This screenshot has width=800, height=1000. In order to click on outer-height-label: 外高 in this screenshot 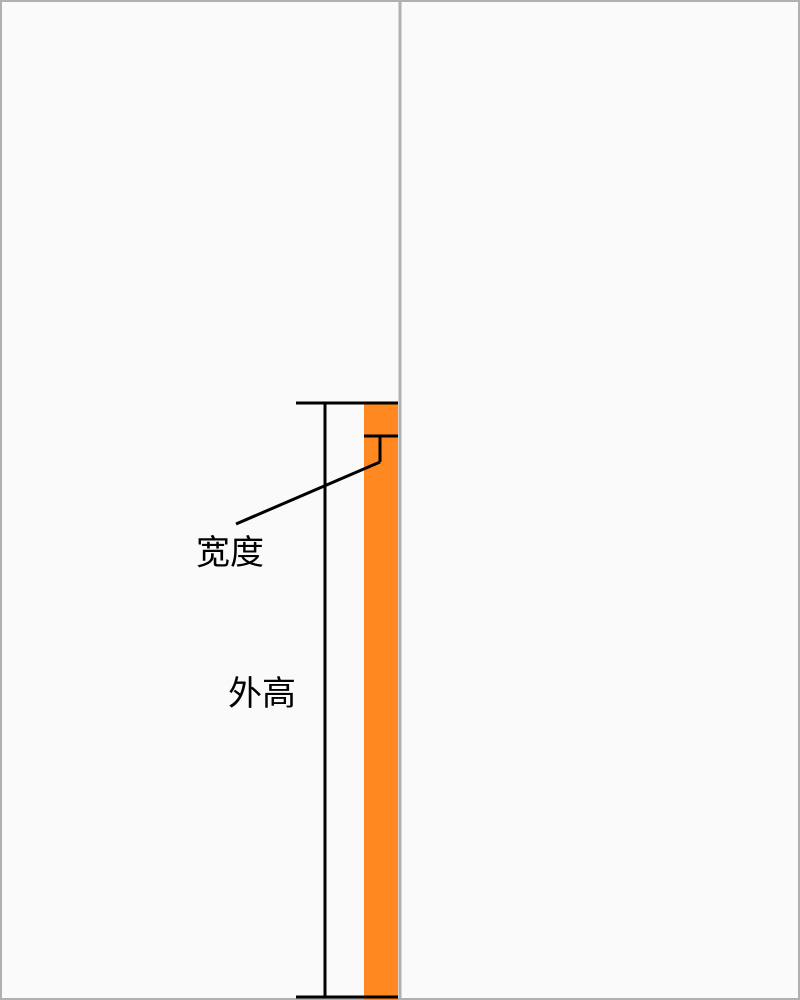, I will do `click(262, 694)`.